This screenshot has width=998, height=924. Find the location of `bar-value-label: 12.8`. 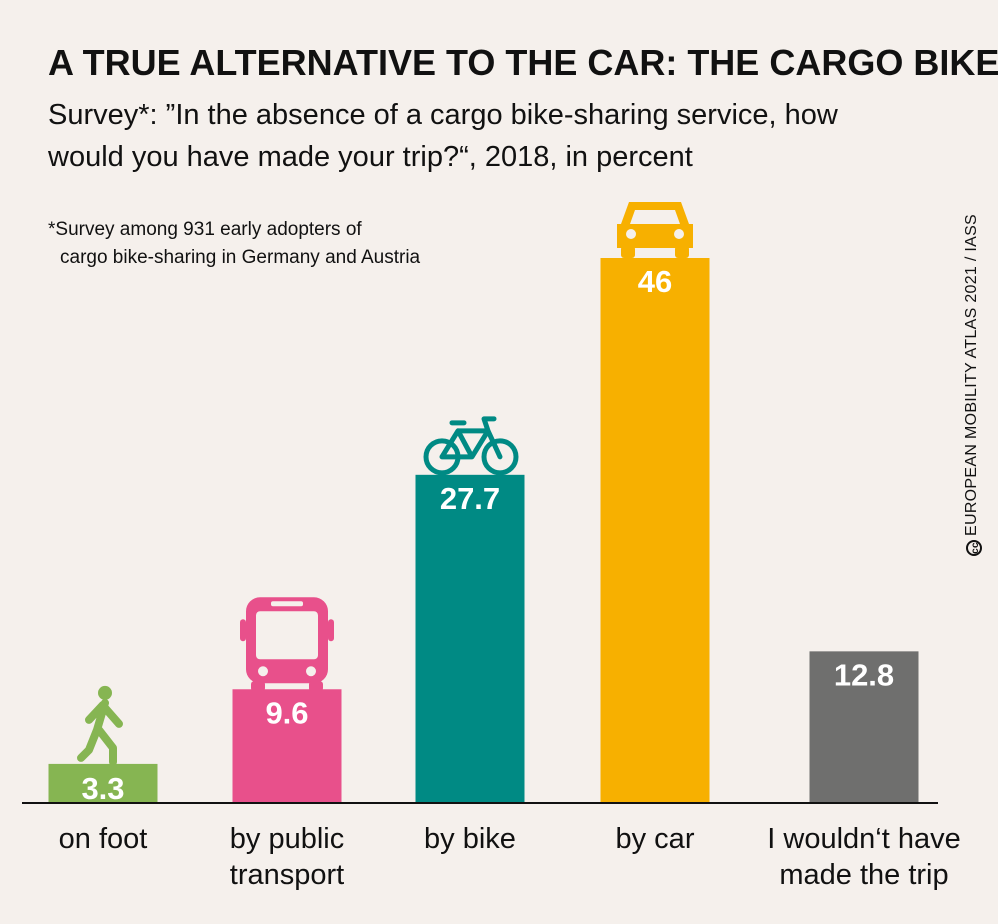

bar-value-label: 12.8 is located at coordinates (864, 674).